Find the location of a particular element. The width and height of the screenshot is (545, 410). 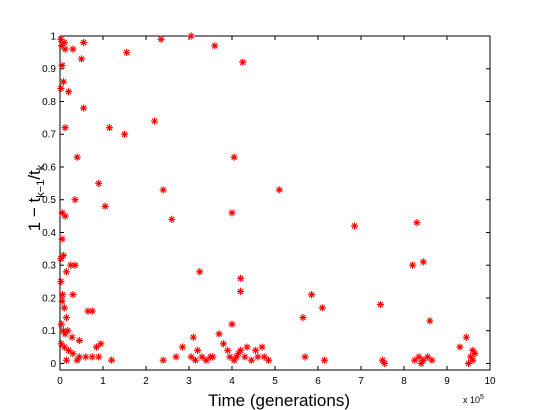

y-tick-label: 0 is located at coordinates (53, 364).